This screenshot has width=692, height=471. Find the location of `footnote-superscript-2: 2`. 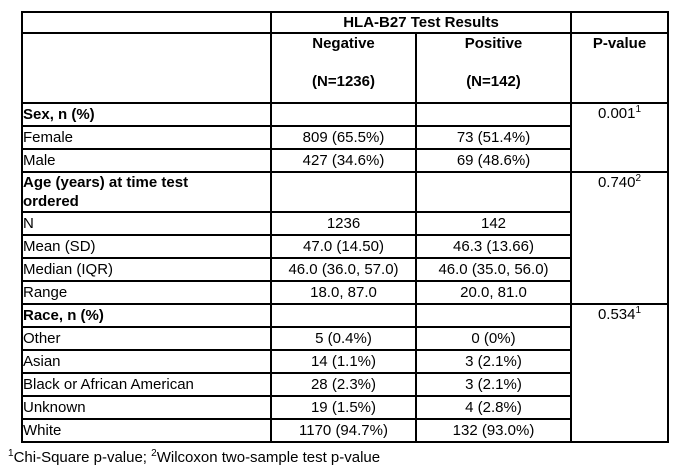

footnote-superscript-2: 2 is located at coordinates (154, 453).